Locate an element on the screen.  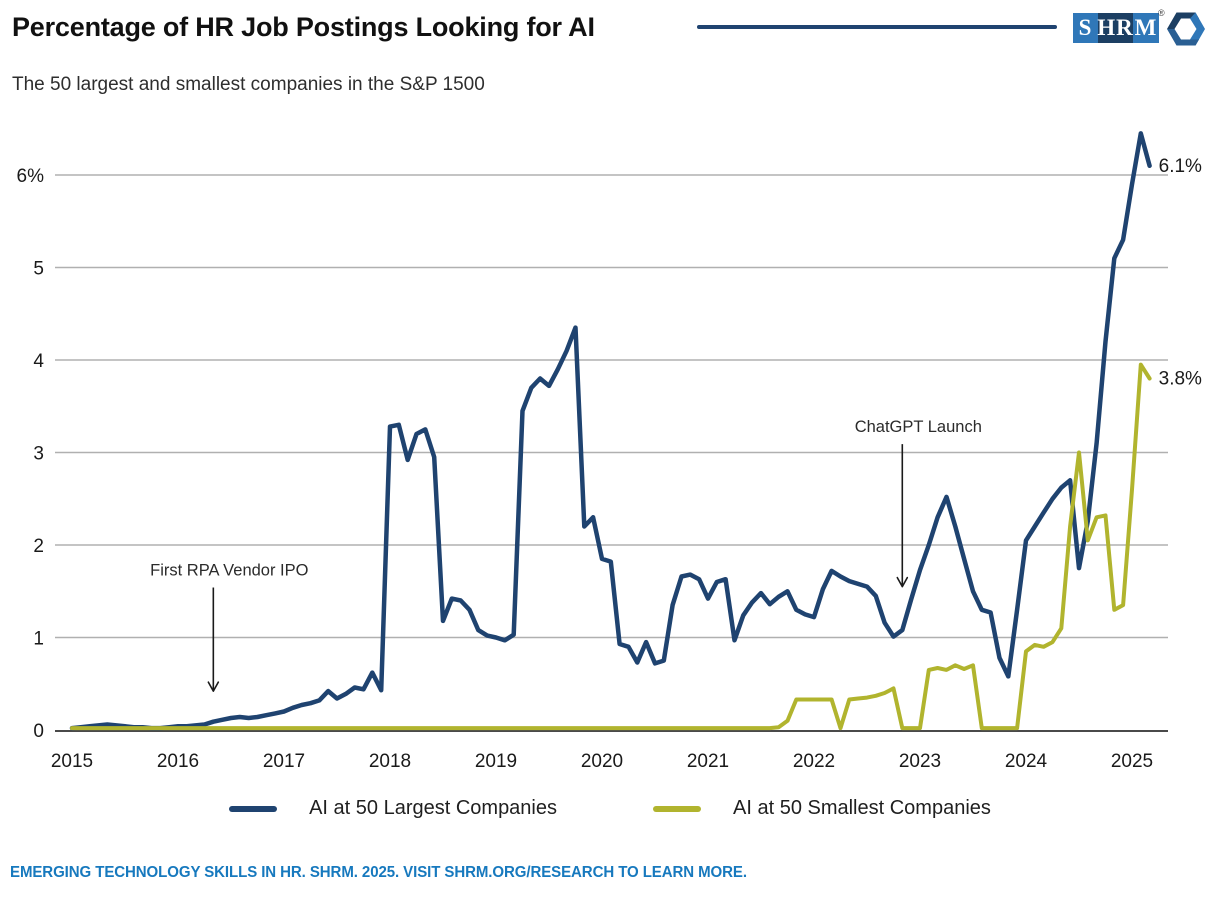
shrm-logo-block-s: S is located at coordinates (1085, 28).